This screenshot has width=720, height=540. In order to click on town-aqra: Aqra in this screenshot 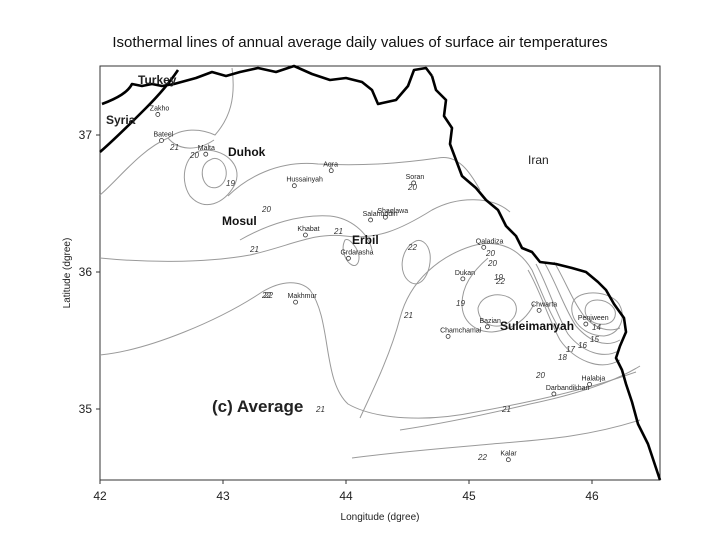, I will do `click(330, 168)`.